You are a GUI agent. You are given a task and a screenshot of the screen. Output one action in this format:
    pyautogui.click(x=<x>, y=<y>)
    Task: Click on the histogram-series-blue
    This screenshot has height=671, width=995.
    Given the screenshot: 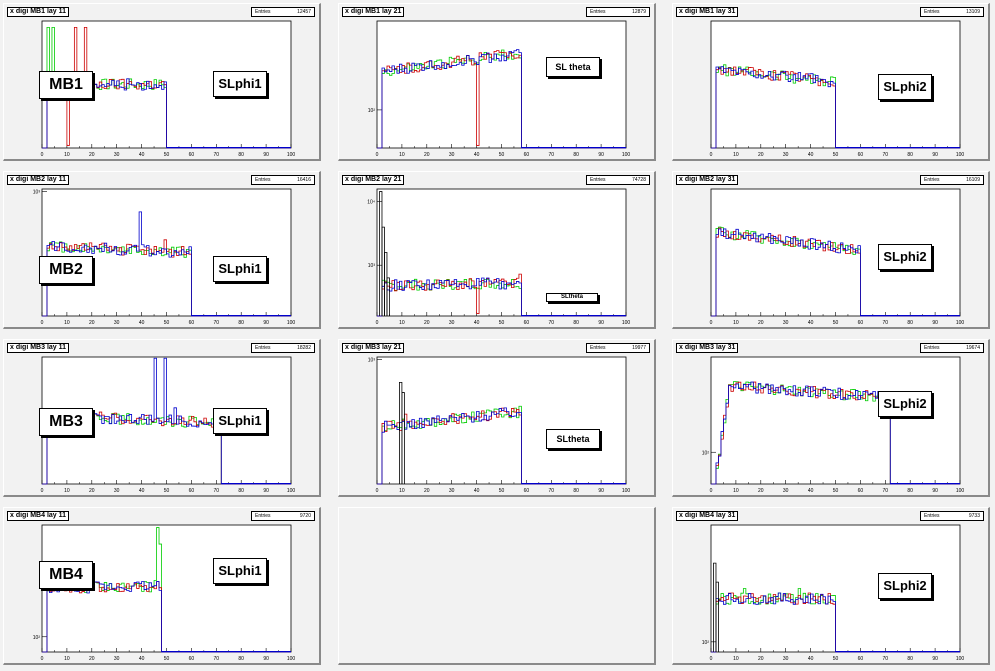 What is the action you would take?
    pyautogui.click(x=835, y=622)
    